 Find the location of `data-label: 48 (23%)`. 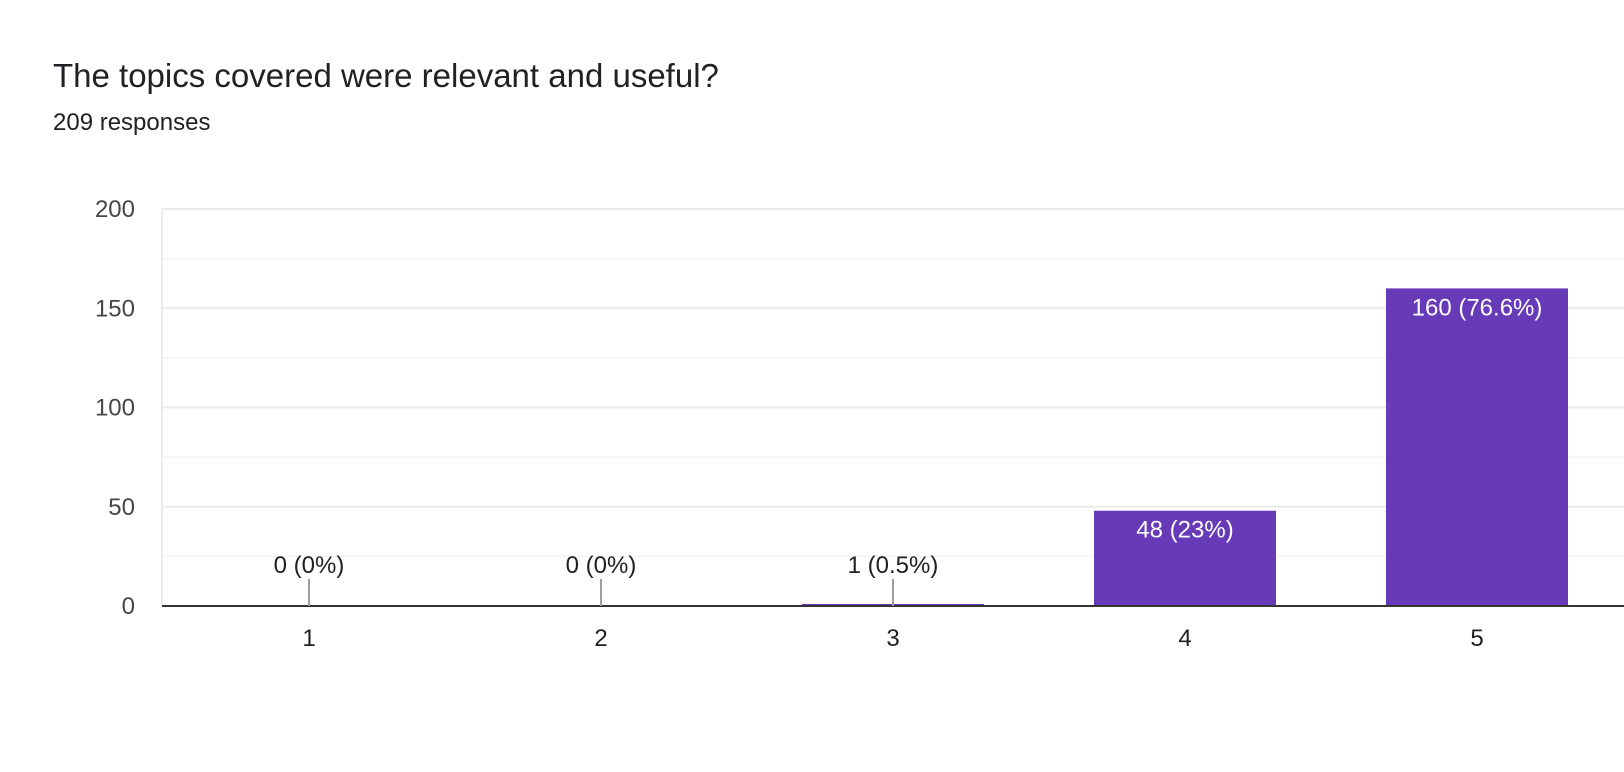

data-label: 48 (23%) is located at coordinates (1184, 530).